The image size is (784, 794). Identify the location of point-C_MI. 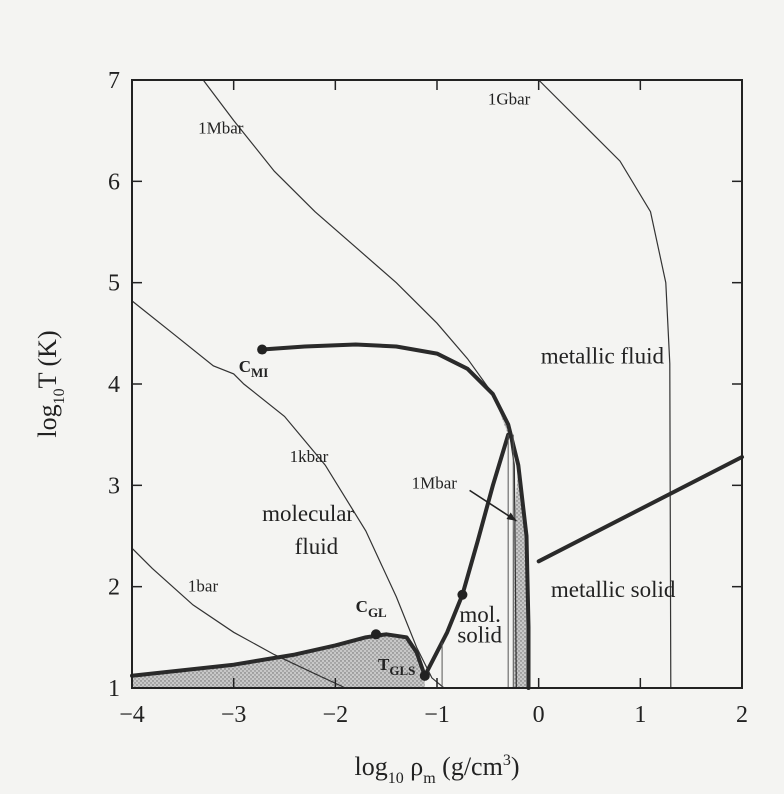
(262, 349).